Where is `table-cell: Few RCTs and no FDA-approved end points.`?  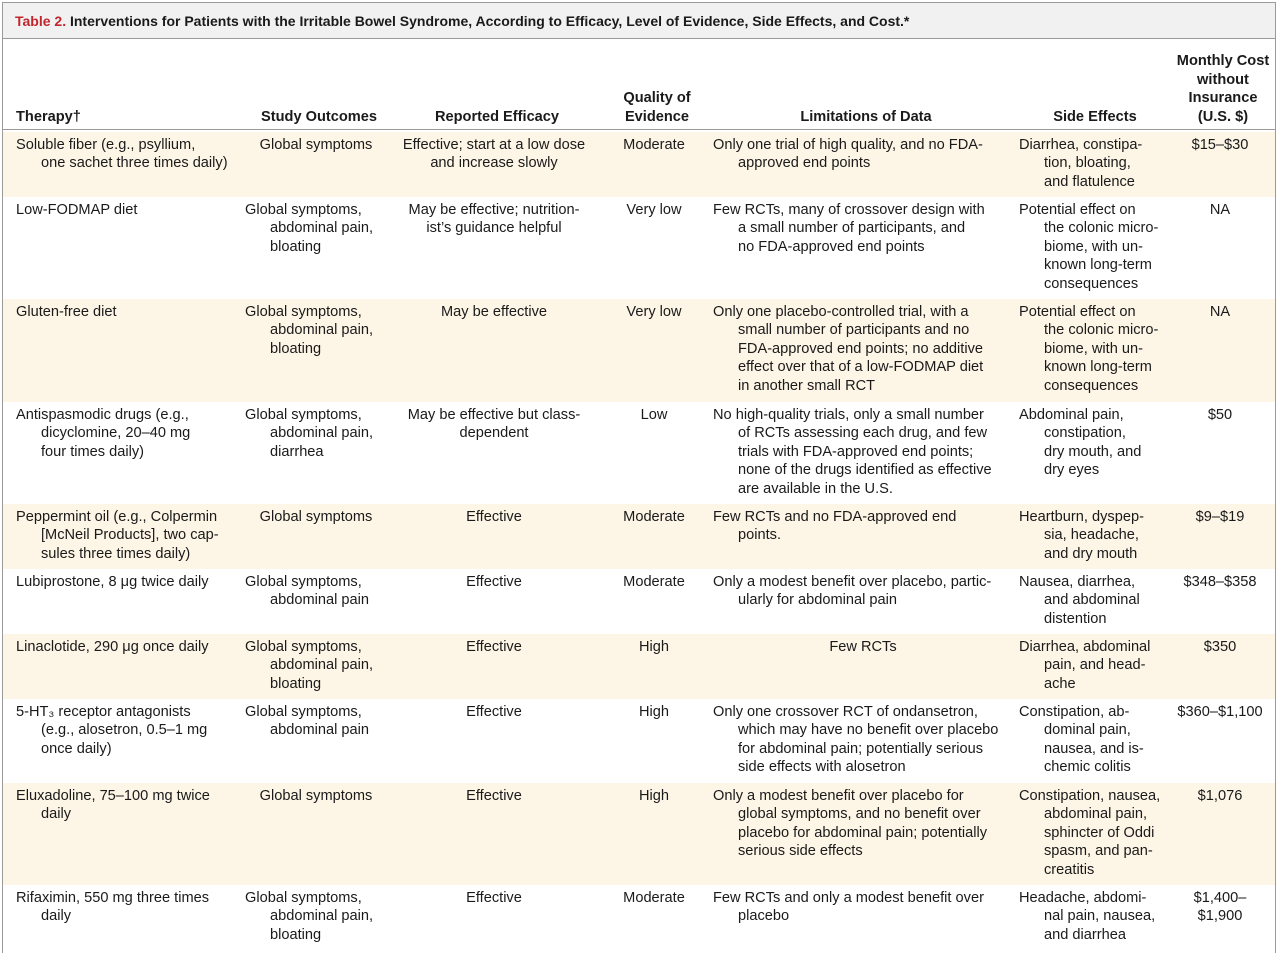
table-cell: Few RCTs and no FDA-approved end points. is located at coordinates (835, 526).